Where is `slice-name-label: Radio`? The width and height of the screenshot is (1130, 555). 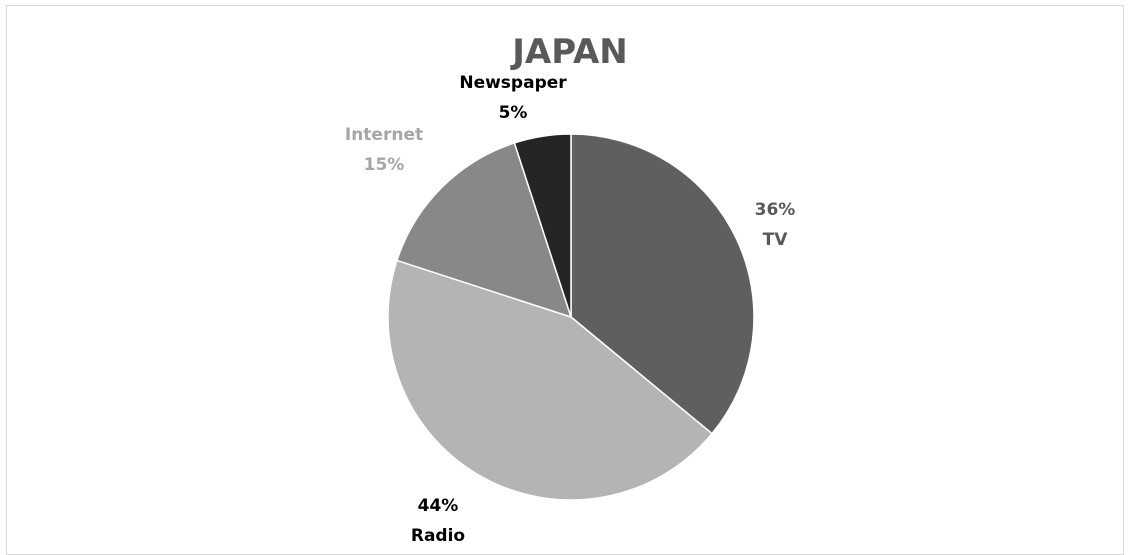 slice-name-label: Radio is located at coordinates (438, 536).